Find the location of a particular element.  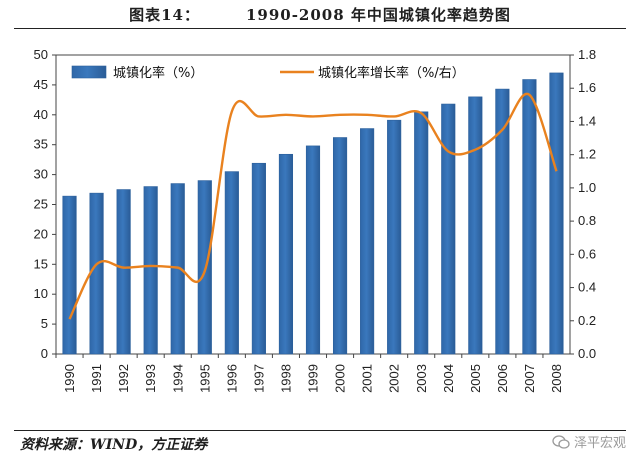

figure-number: 图表14： is located at coordinates (164, 15).